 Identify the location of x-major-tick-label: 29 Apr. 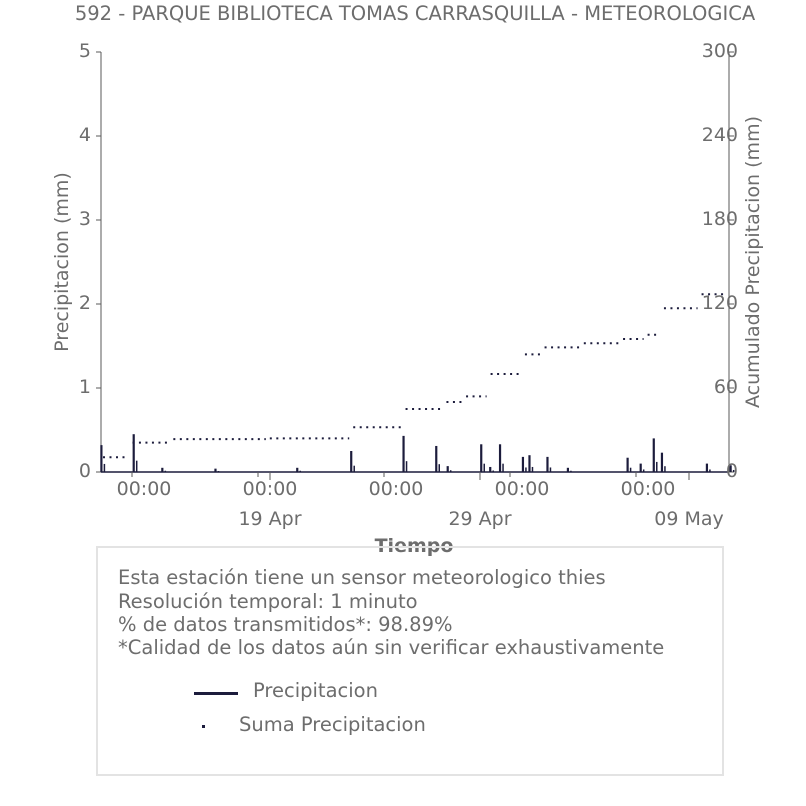
(480, 519).